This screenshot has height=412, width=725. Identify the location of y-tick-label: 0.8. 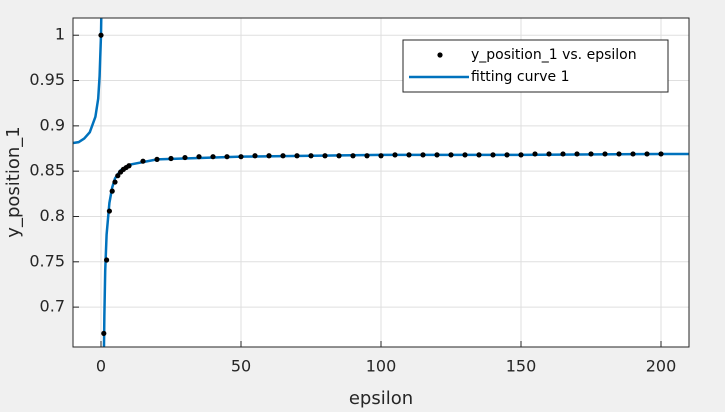
(52, 215).